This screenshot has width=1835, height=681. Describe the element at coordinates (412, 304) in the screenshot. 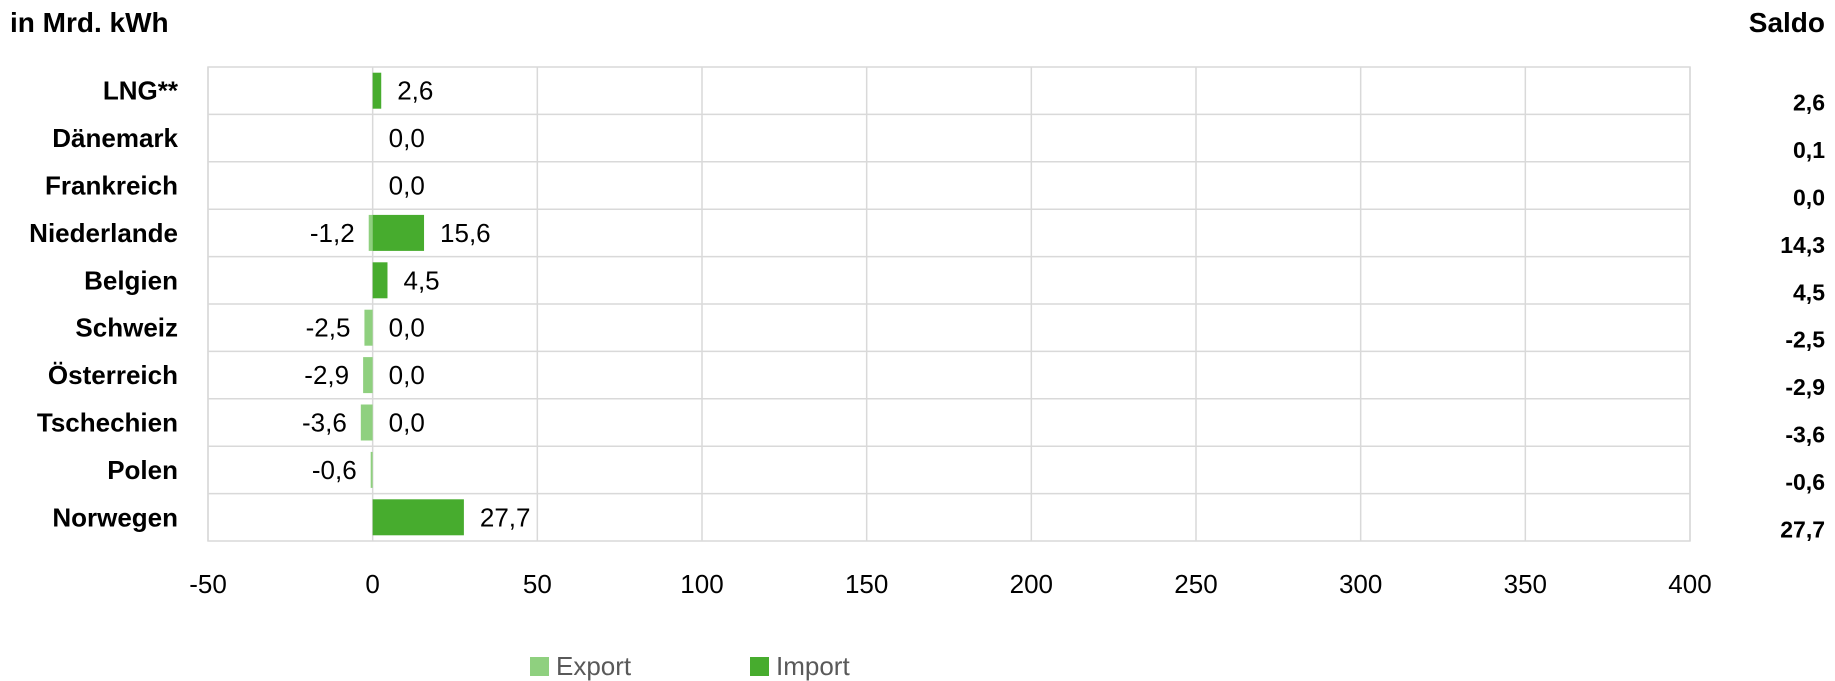

I see `bars` at that location.